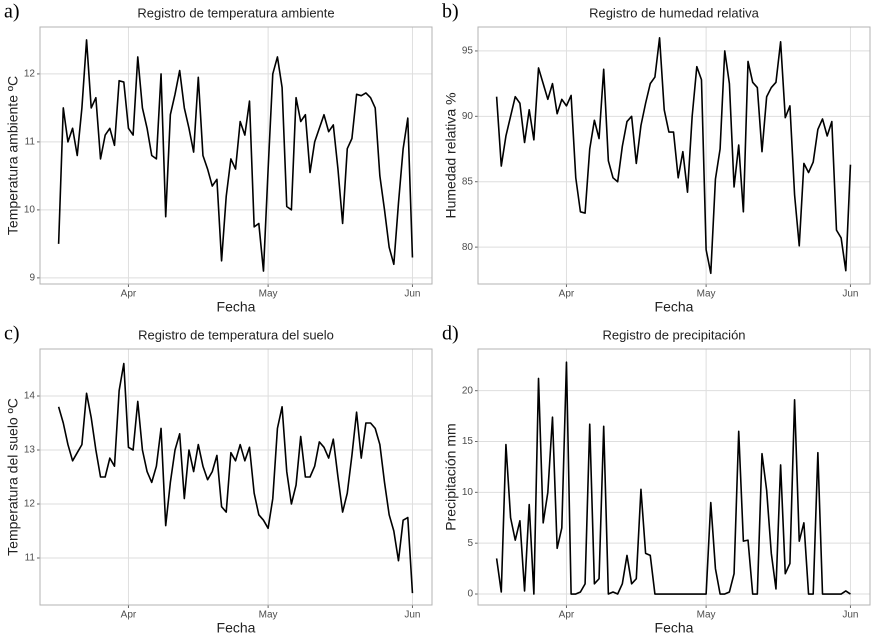  What do you see at coordinates (32, 278) in the screenshot?
I see `y-tick-label: 9` at bounding box center [32, 278].